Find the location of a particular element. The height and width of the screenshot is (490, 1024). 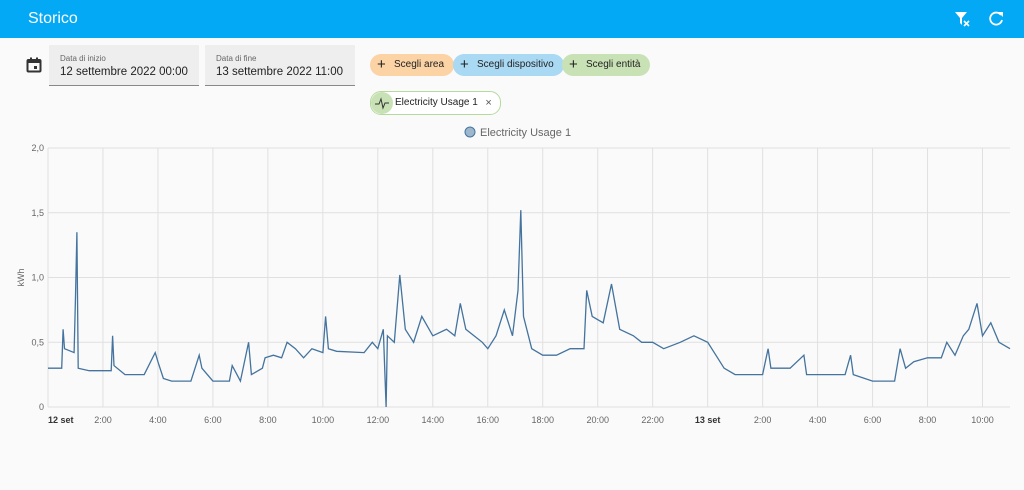

end-date: Data di fine 13 settembre 2022 11:00 is located at coordinates (280, 65).